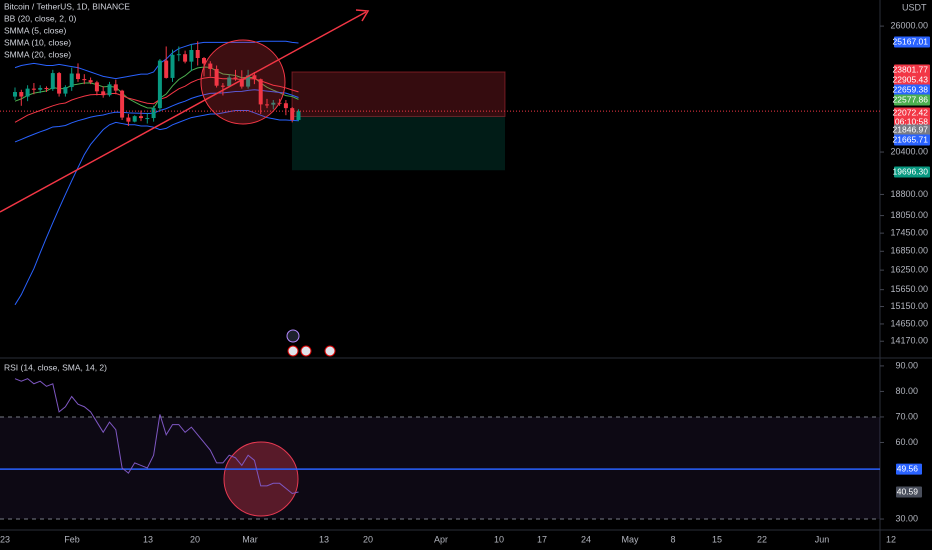  What do you see at coordinates (909, 323) in the screenshot?
I see `y-tick-label: 14650.00` at bounding box center [909, 323].